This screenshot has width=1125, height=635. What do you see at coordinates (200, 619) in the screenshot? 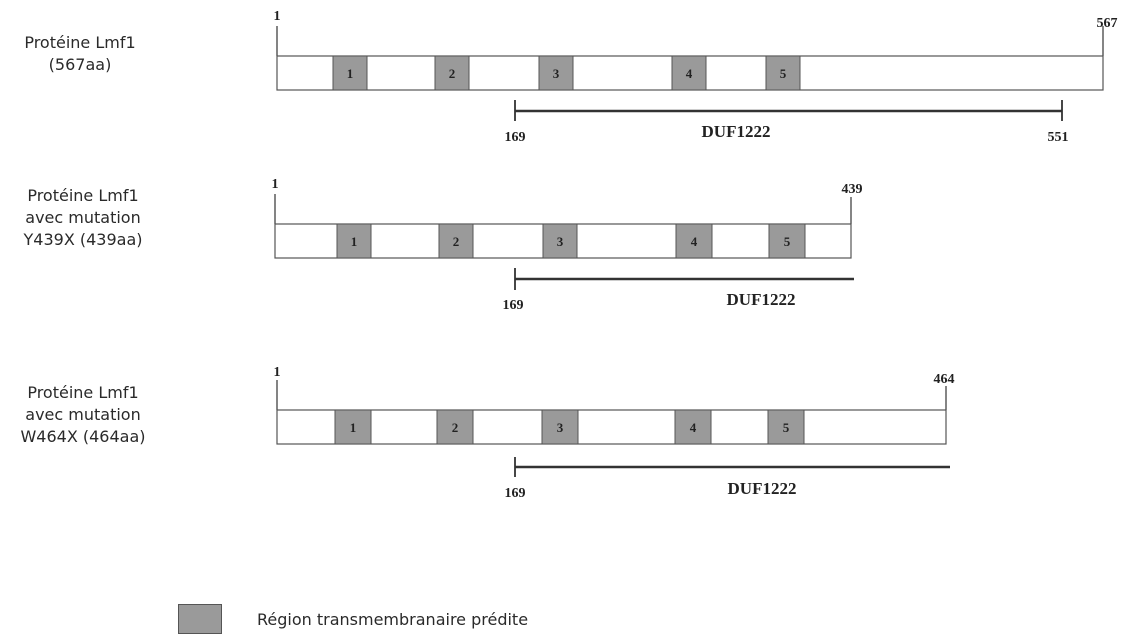
I see `legend-swatch` at bounding box center [200, 619].